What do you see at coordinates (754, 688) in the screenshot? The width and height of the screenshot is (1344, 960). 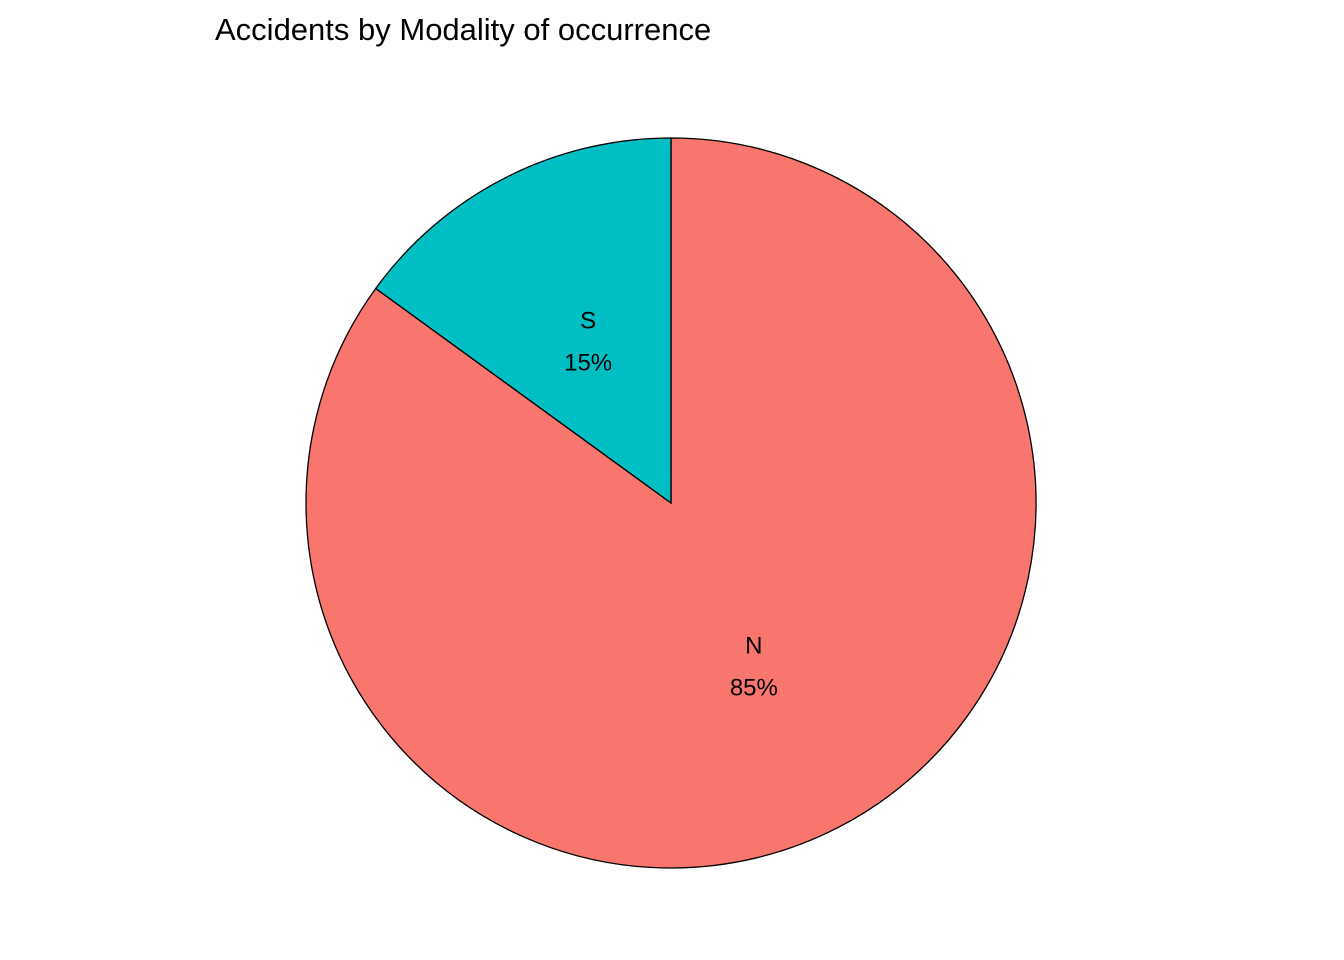 I see `slice-percent-label: 85%` at bounding box center [754, 688].